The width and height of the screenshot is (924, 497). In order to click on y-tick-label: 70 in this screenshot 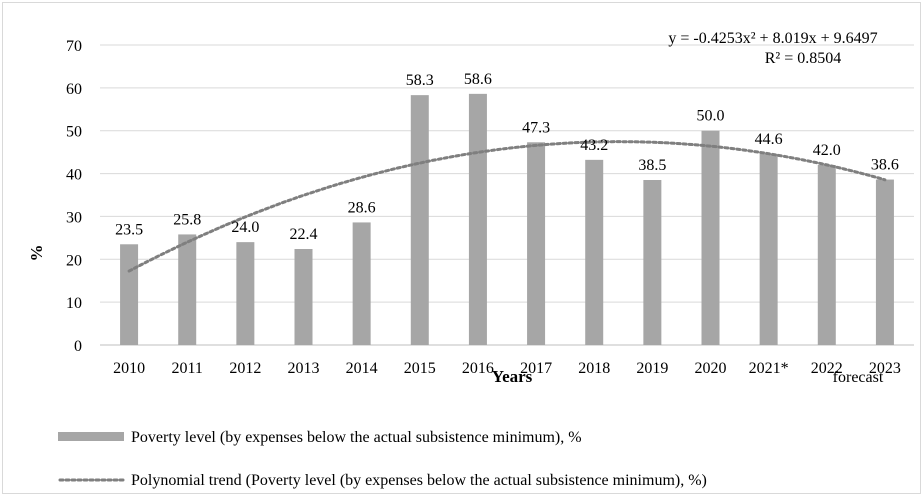, I will do `click(74, 46)`.